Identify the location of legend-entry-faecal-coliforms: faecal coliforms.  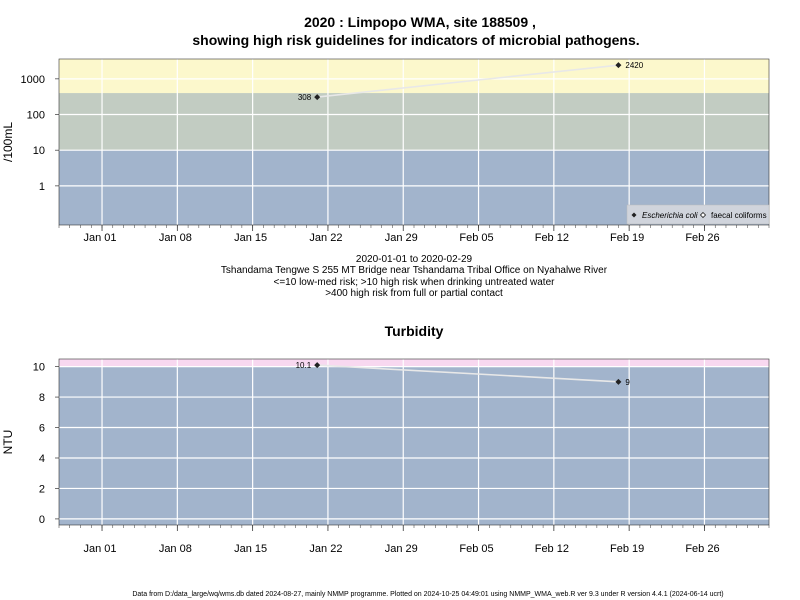
(739, 215).